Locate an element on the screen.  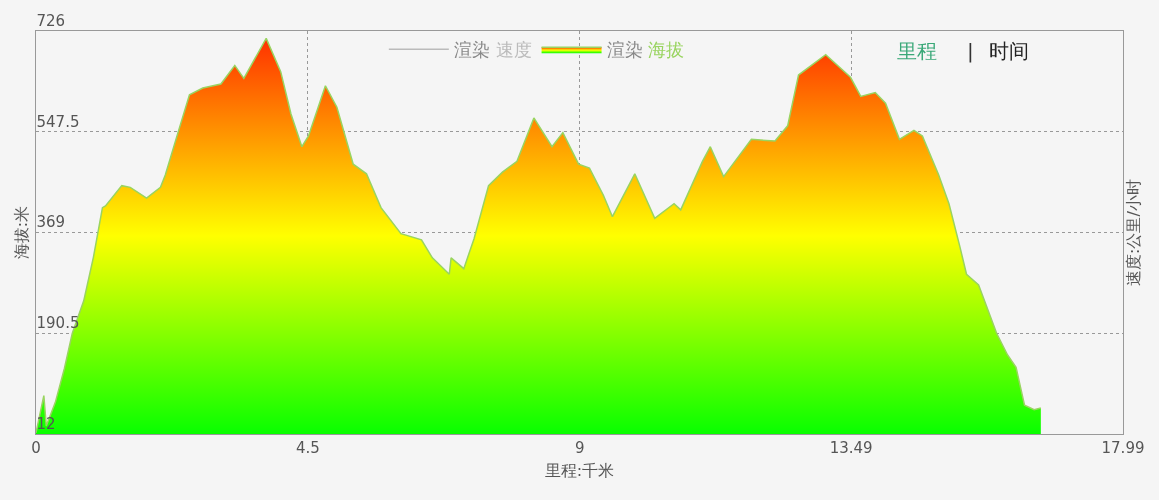
y-tick-label: 12 is located at coordinates (46, 423).